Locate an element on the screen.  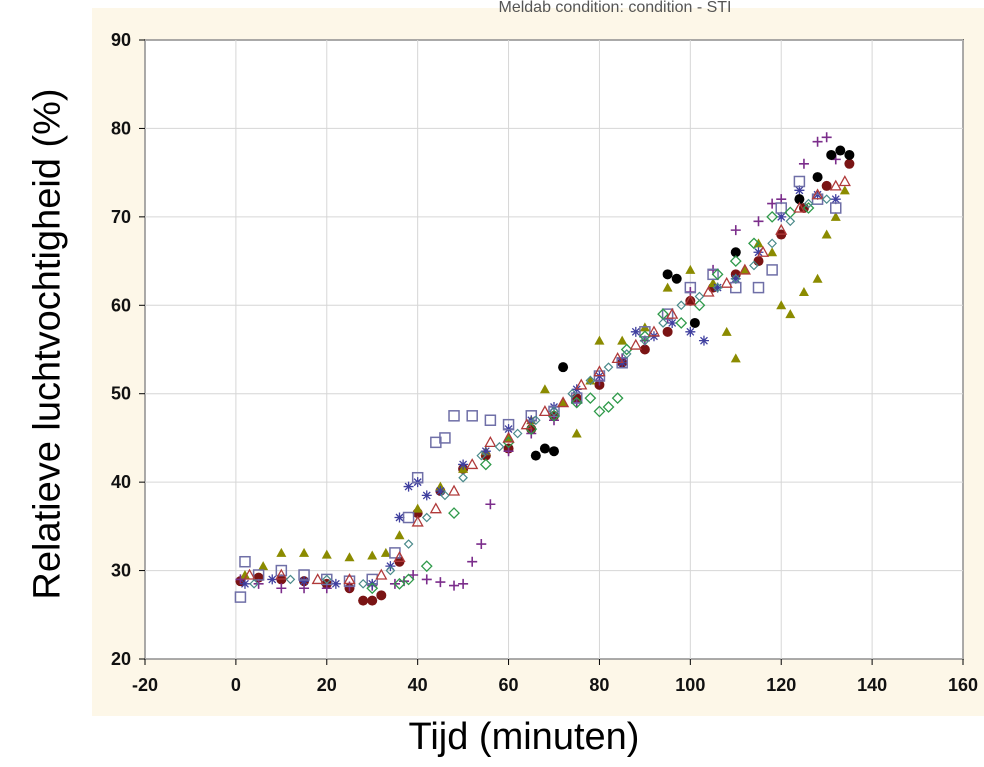
y-tick-label: 30 is located at coordinates (121, 571).